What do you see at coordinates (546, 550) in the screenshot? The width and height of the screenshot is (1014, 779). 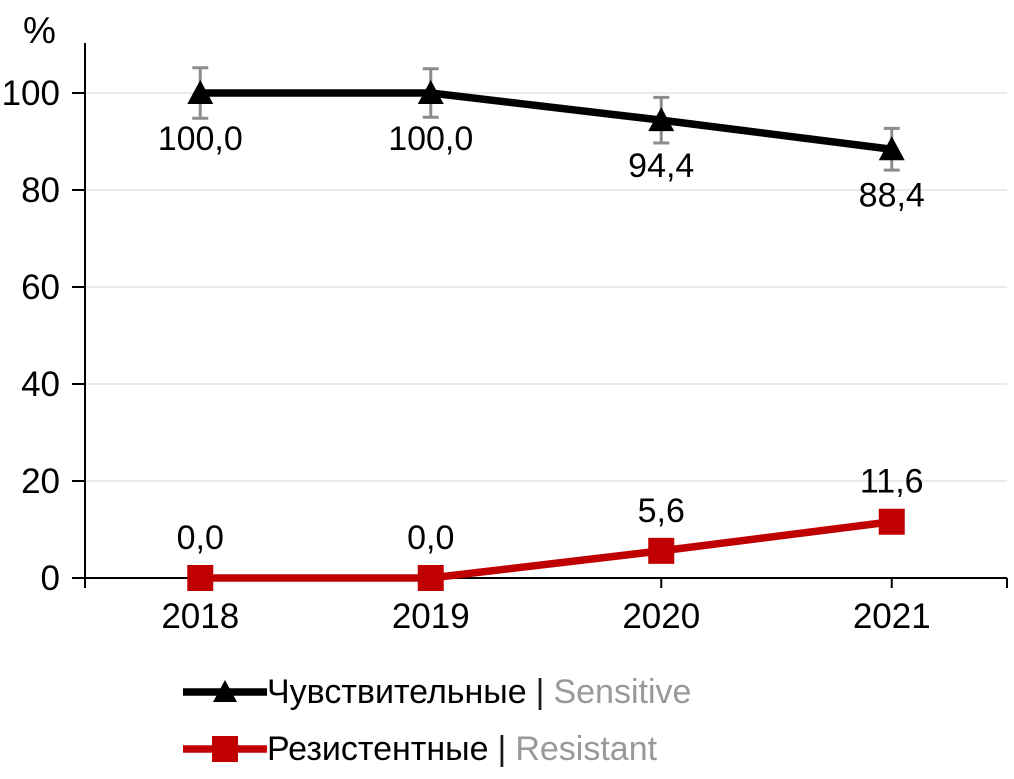 I see `series-line-resistant` at bounding box center [546, 550].